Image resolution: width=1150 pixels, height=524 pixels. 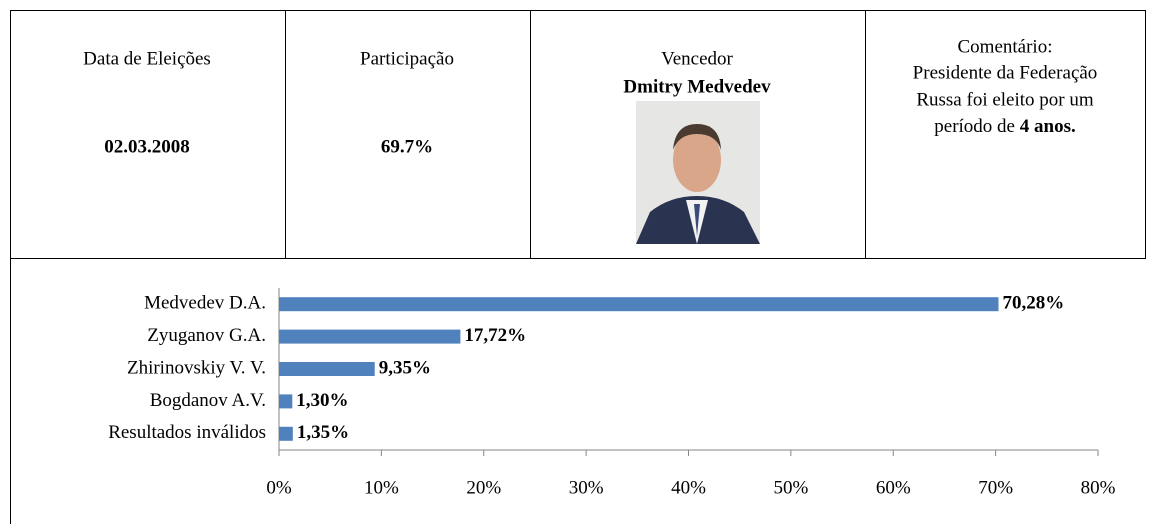 I want to click on winner-photo, so click(x=698, y=172).